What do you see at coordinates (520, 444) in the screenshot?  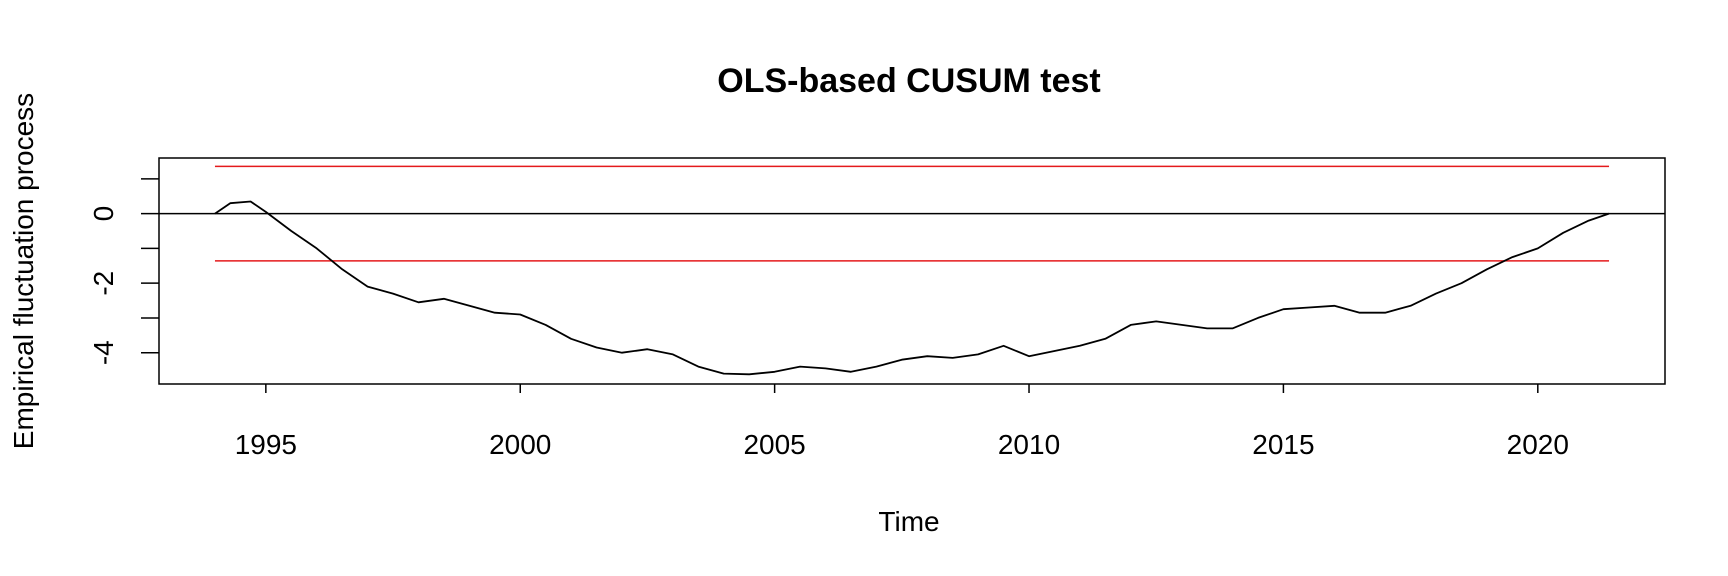 I see `x-tick-label: 2000` at bounding box center [520, 444].